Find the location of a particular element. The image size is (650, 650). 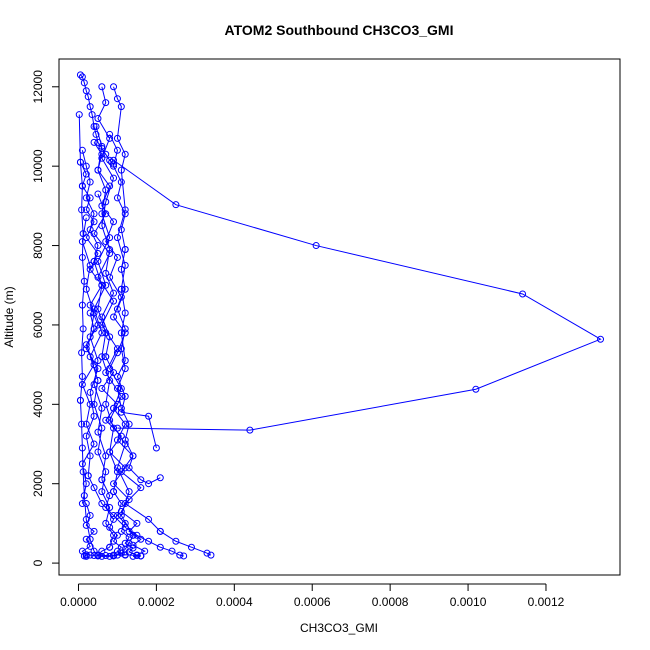

chart-title: ATOM2 Southbound CH3CO3_GMI is located at coordinates (339, 30).